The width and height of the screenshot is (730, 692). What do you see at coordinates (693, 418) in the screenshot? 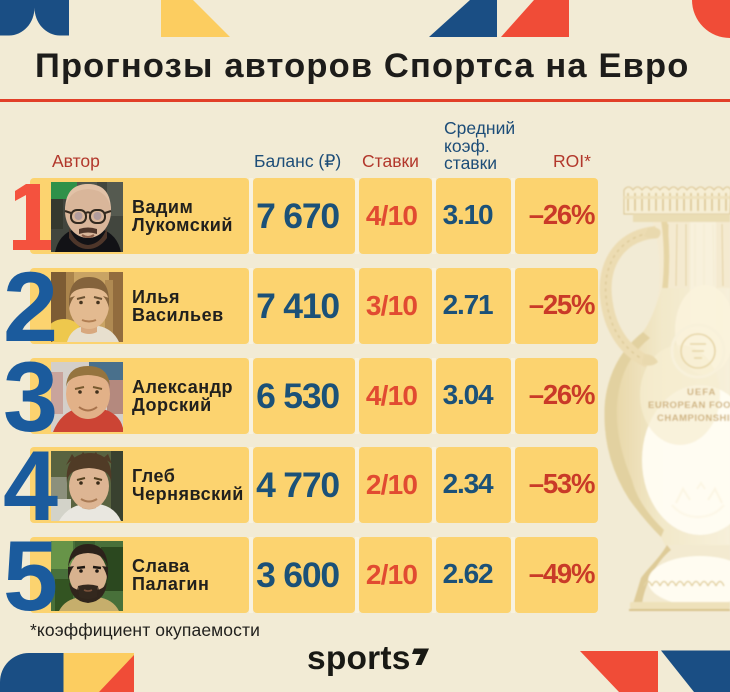
I see `svg-text: CHAMPIONSHIP` at bounding box center [693, 418].